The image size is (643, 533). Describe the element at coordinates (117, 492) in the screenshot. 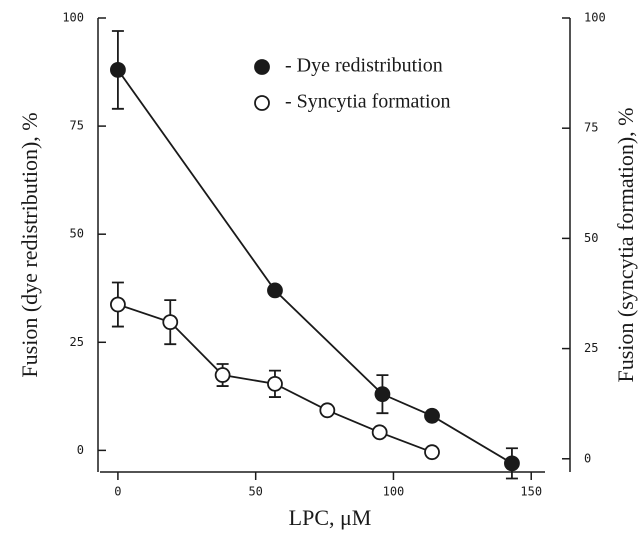

I see `x-tick-label: 0` at that location.